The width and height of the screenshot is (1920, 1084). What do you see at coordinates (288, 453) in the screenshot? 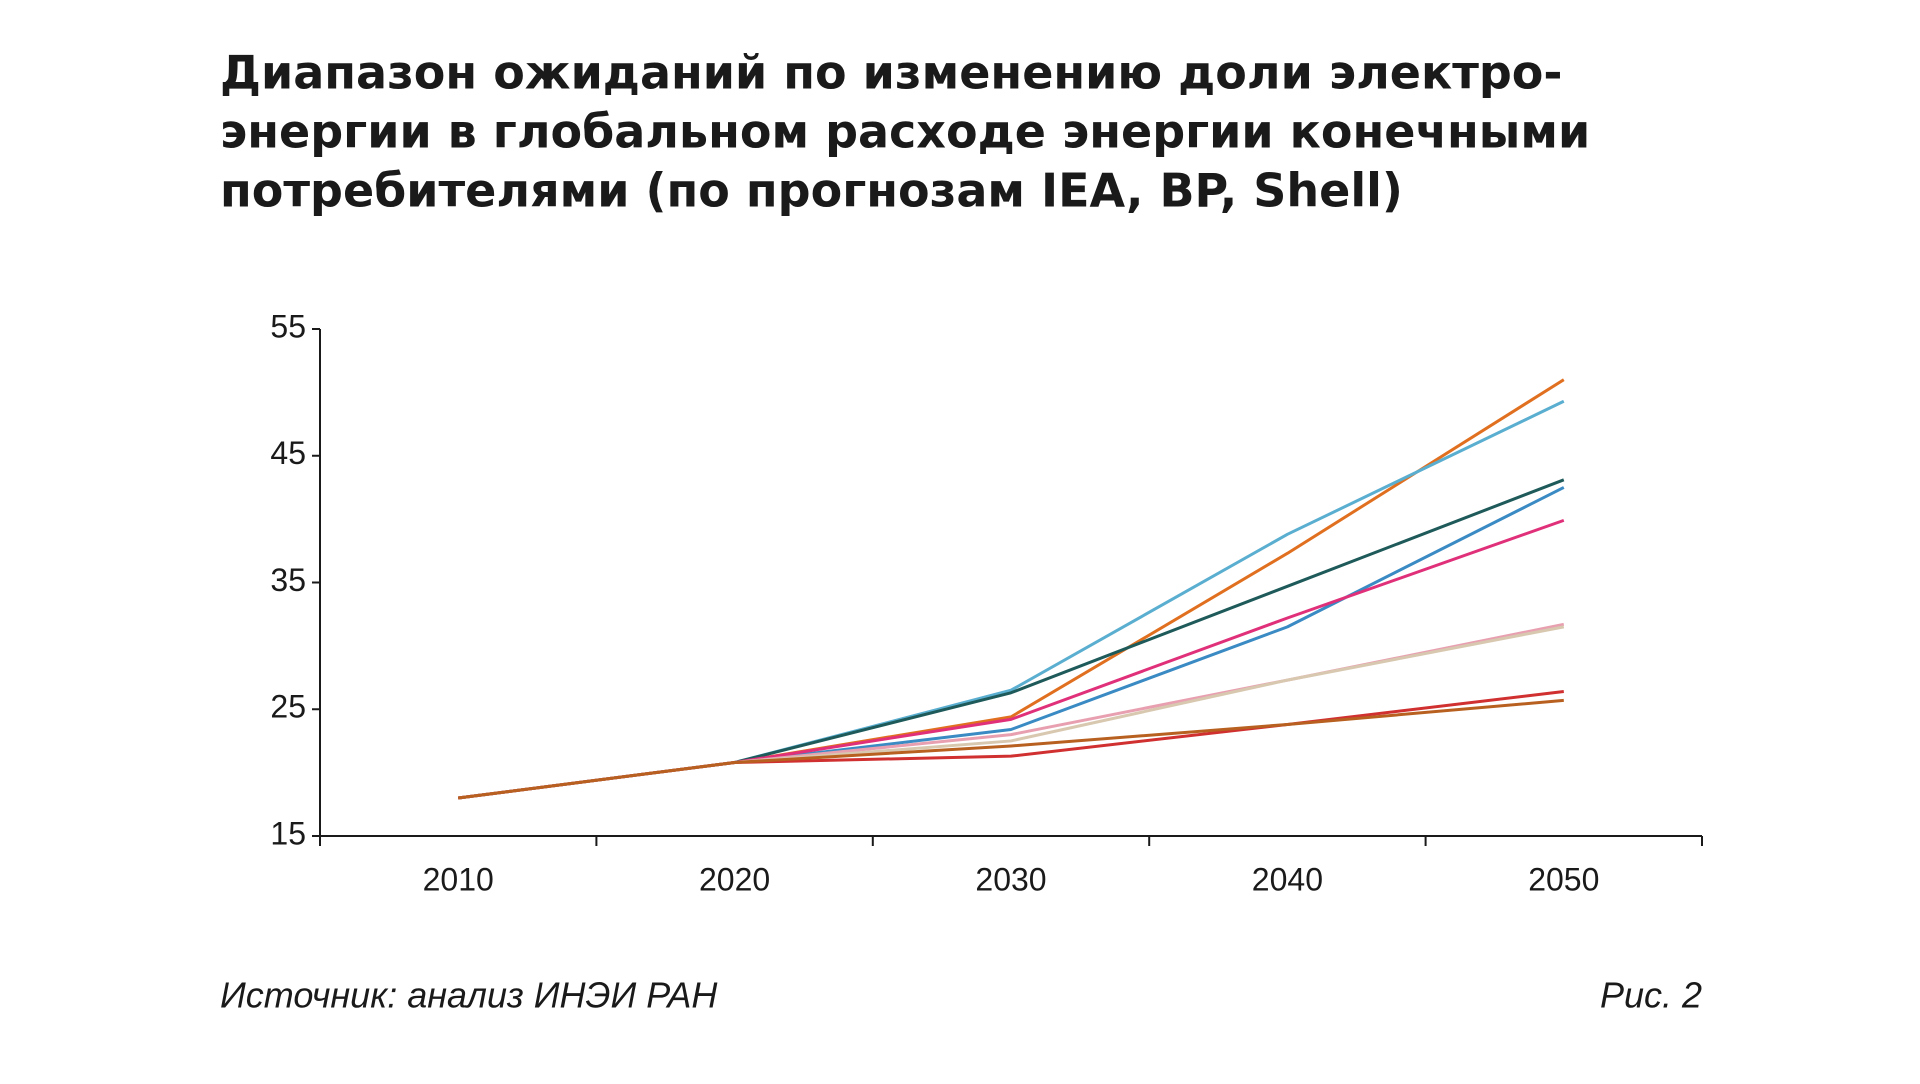
I see `y-tick-label: 45` at bounding box center [288, 453].